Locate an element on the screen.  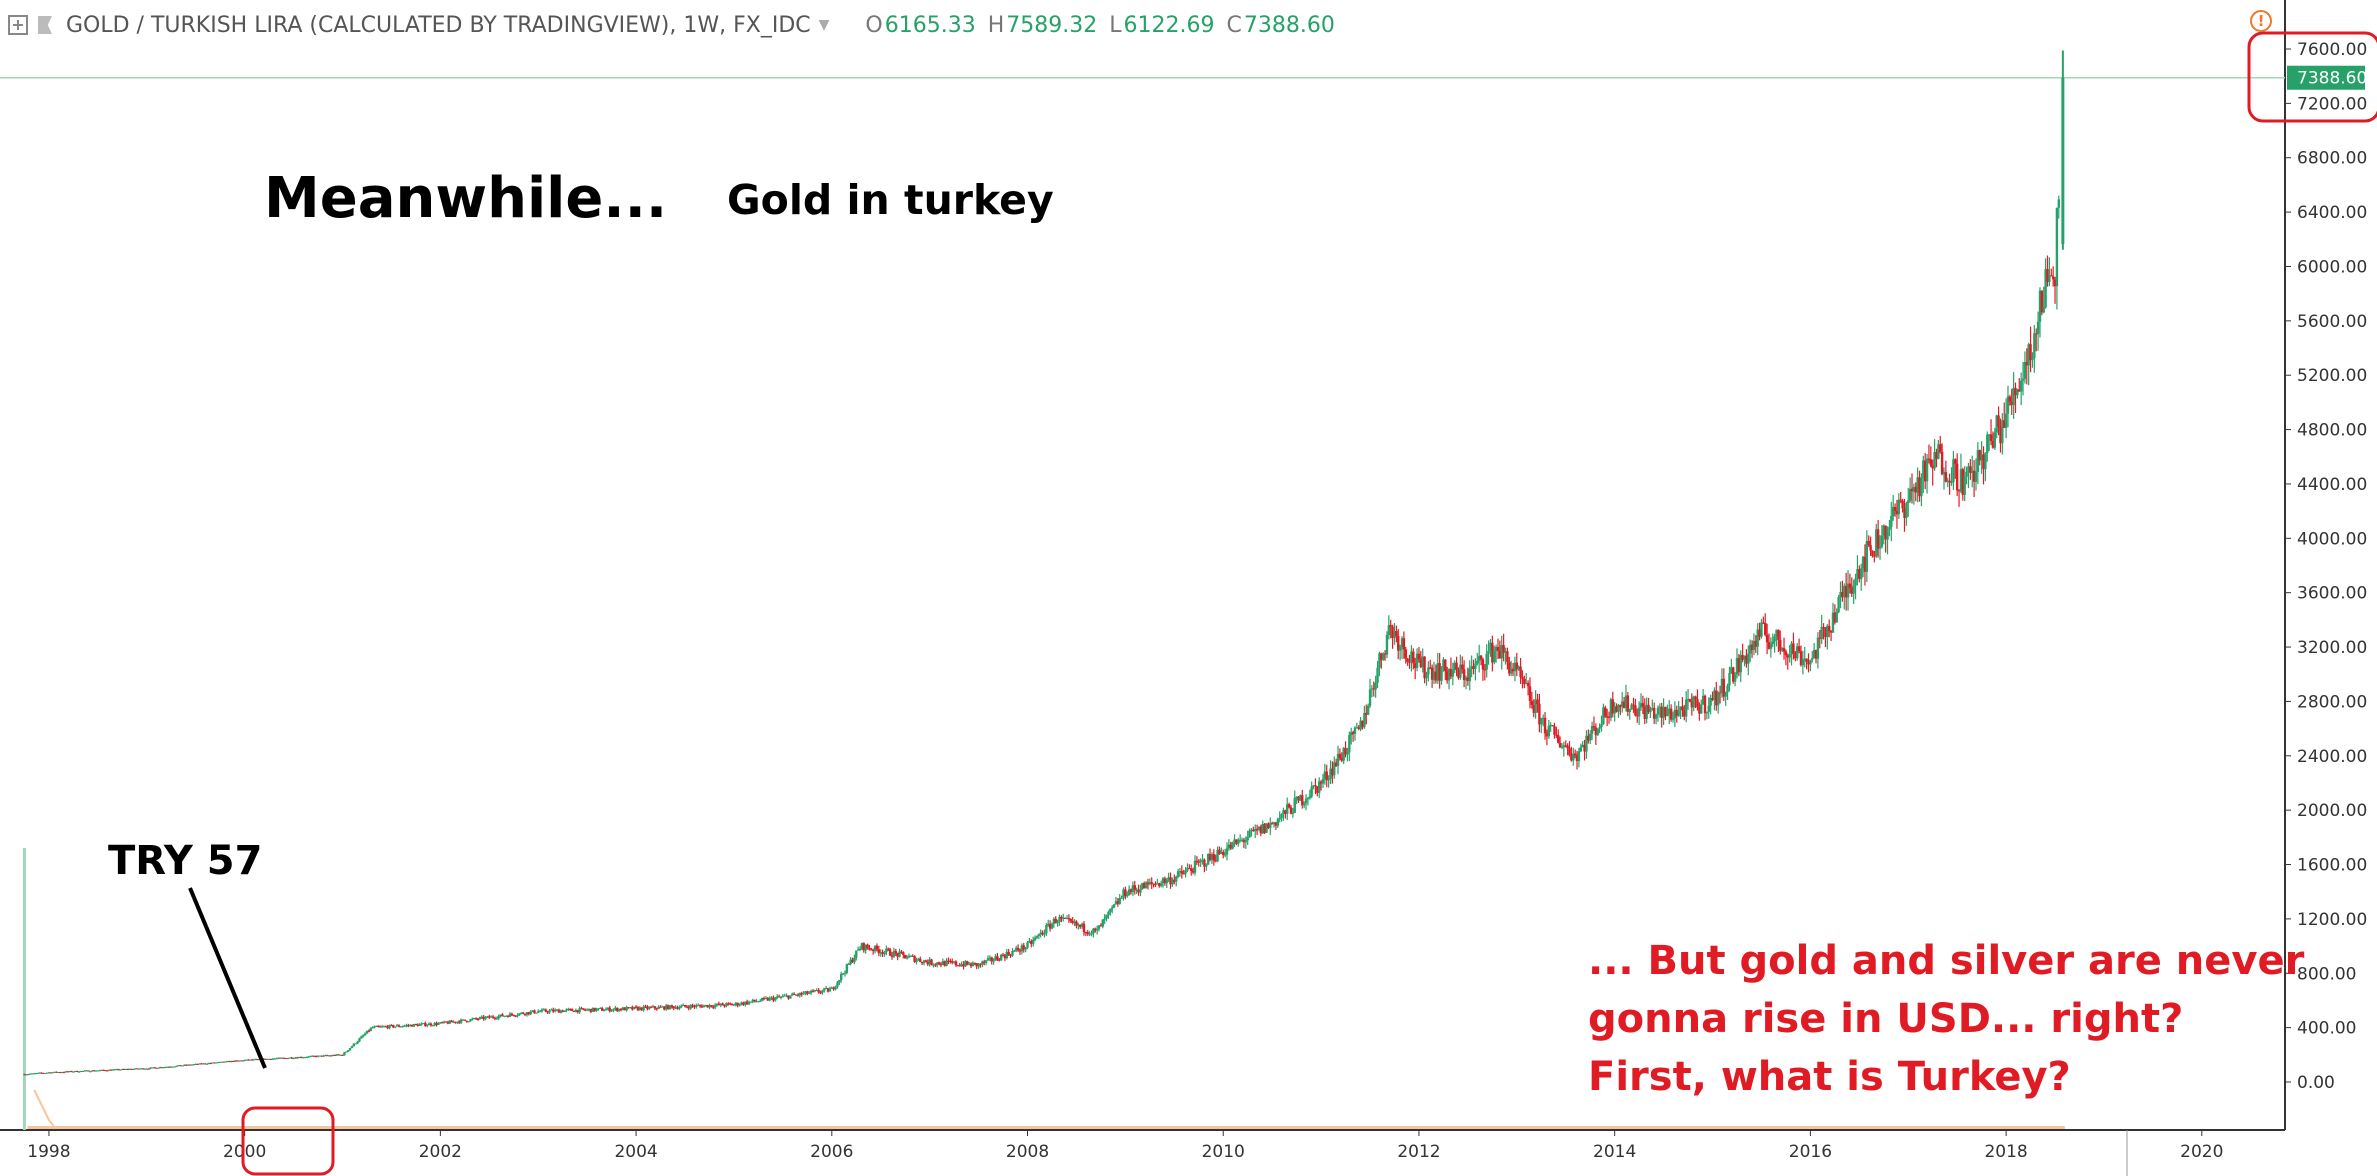
volume-spike is located at coordinates (44, 1108).